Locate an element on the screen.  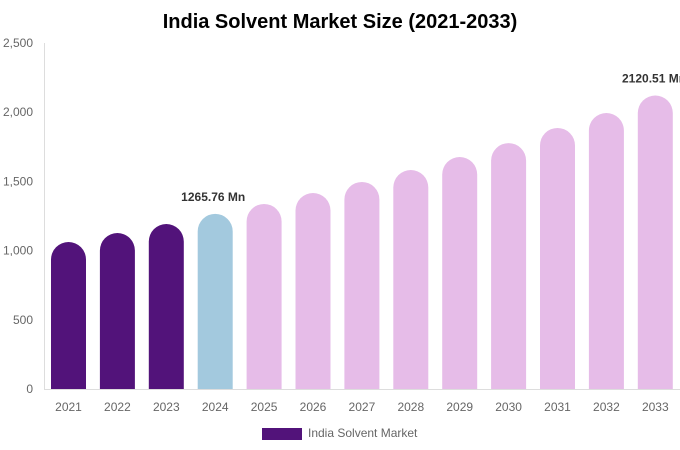
bar-2033 is located at coordinates (655, 242).